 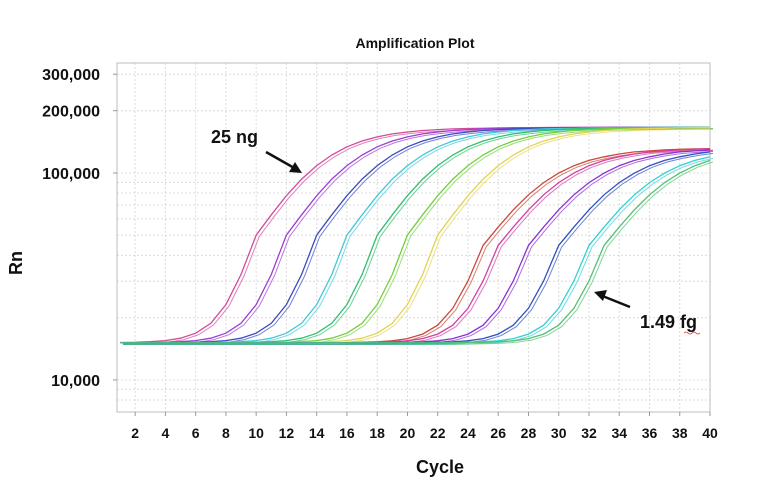 What do you see at coordinates (347, 433) in the screenshot?
I see `x-tick-label: 16` at bounding box center [347, 433].